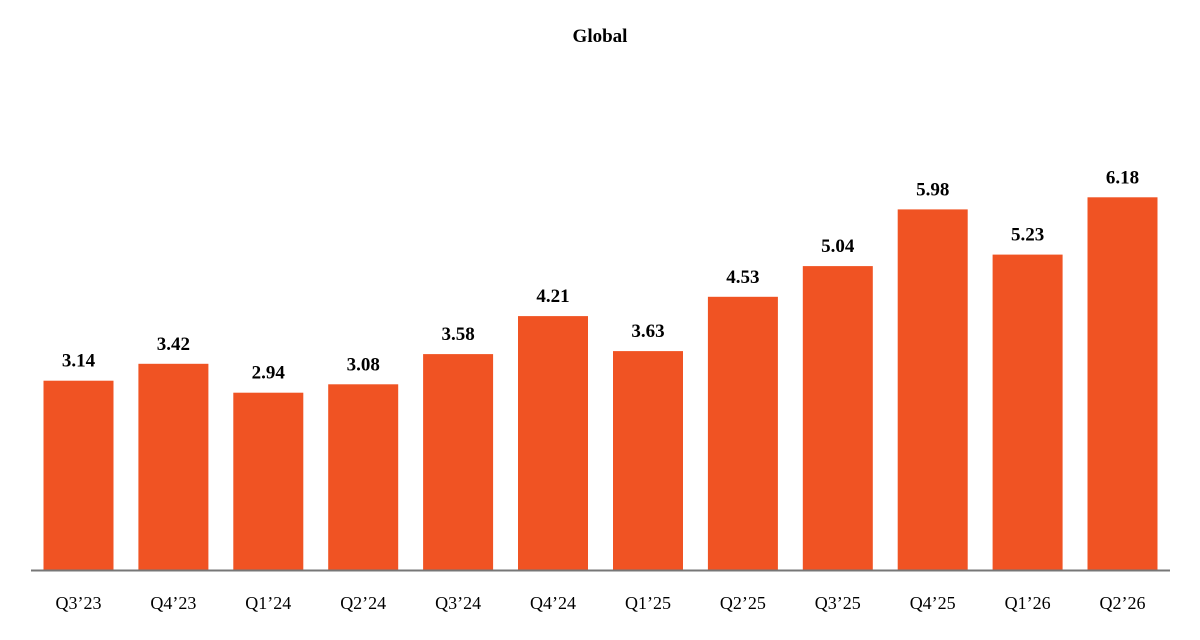 This screenshot has height=640, width=1200. I want to click on bar-value-label-2: 2.94, so click(269, 373).